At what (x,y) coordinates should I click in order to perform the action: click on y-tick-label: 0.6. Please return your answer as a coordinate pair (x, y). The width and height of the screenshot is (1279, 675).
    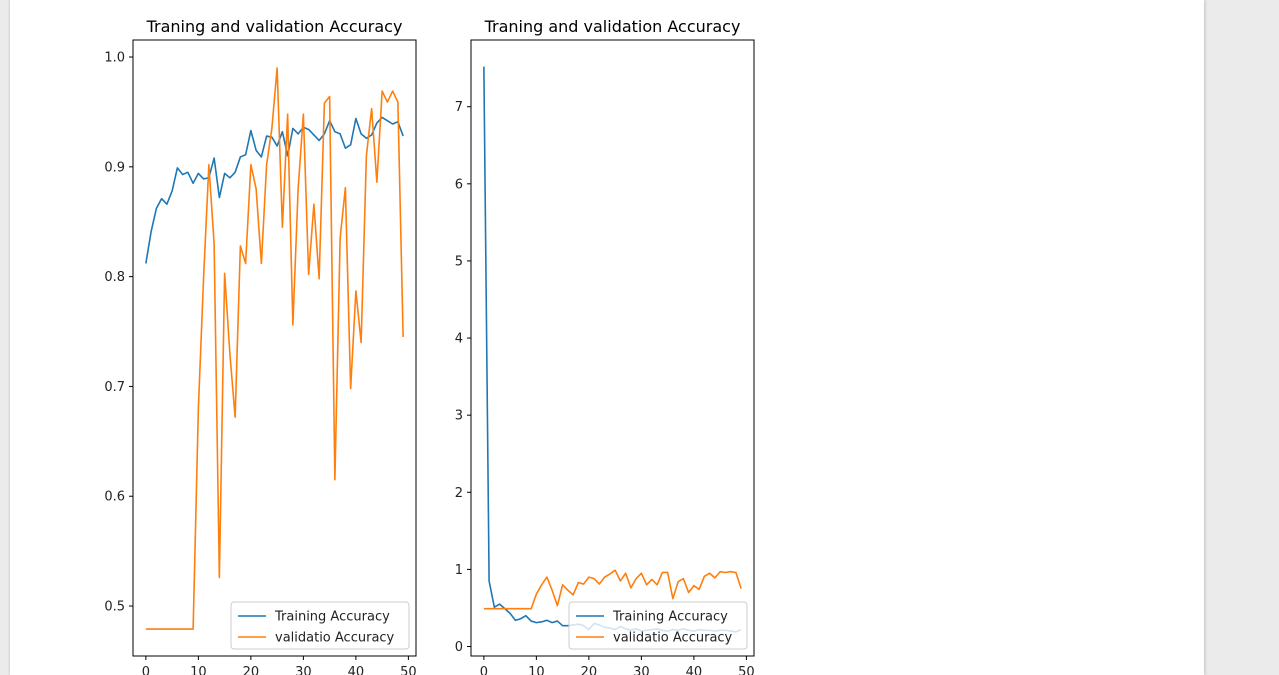
    Looking at the image, I should click on (114, 497).